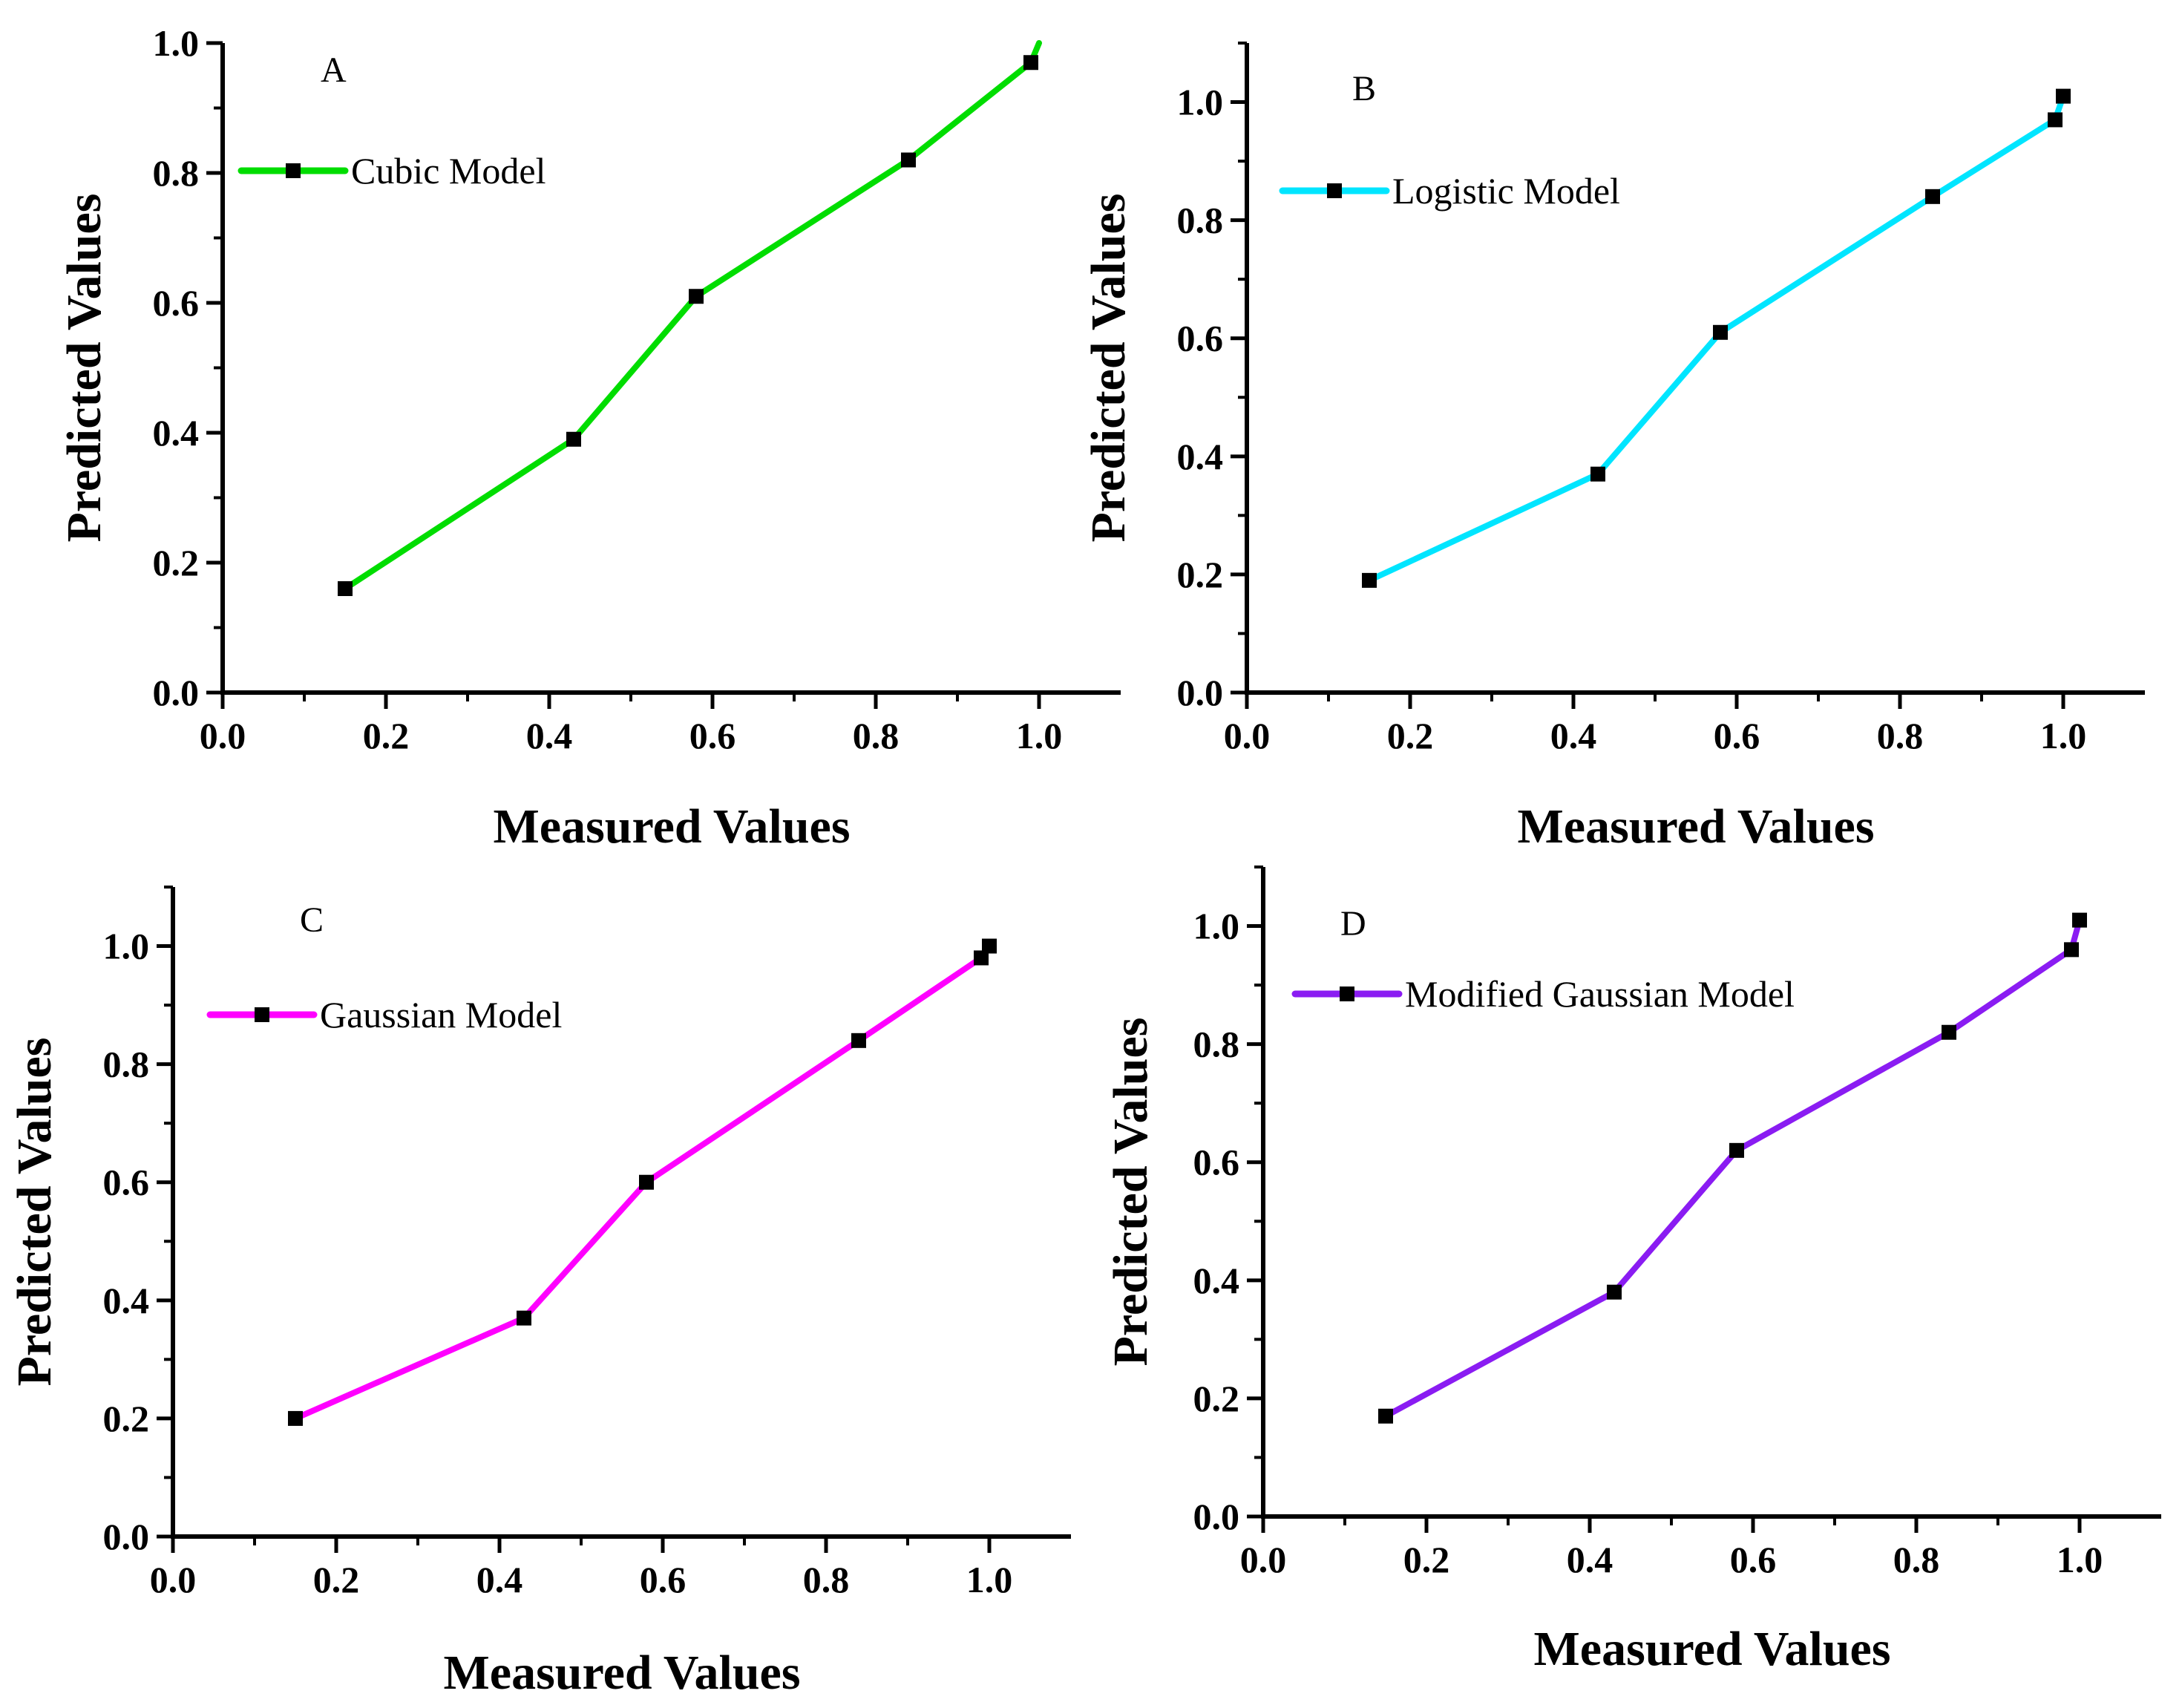  I want to click on legend: Logistic Model, so click(1449, 191).